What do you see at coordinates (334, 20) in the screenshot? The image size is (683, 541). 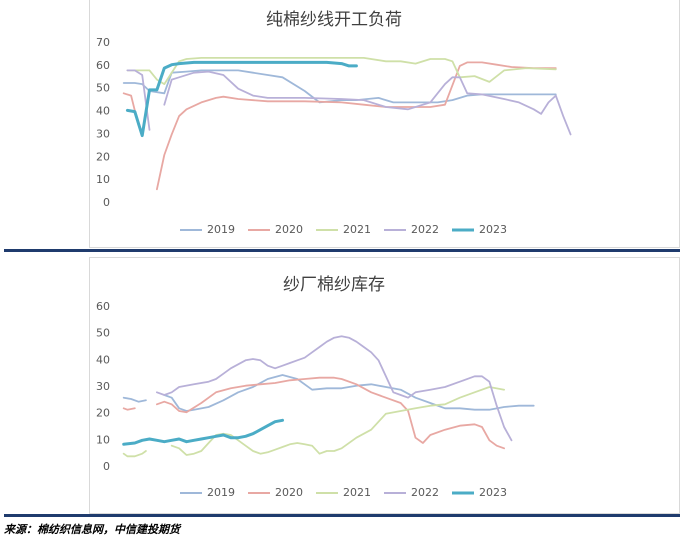 I see `chart-title: 纯棉纱线开工负荷` at bounding box center [334, 20].